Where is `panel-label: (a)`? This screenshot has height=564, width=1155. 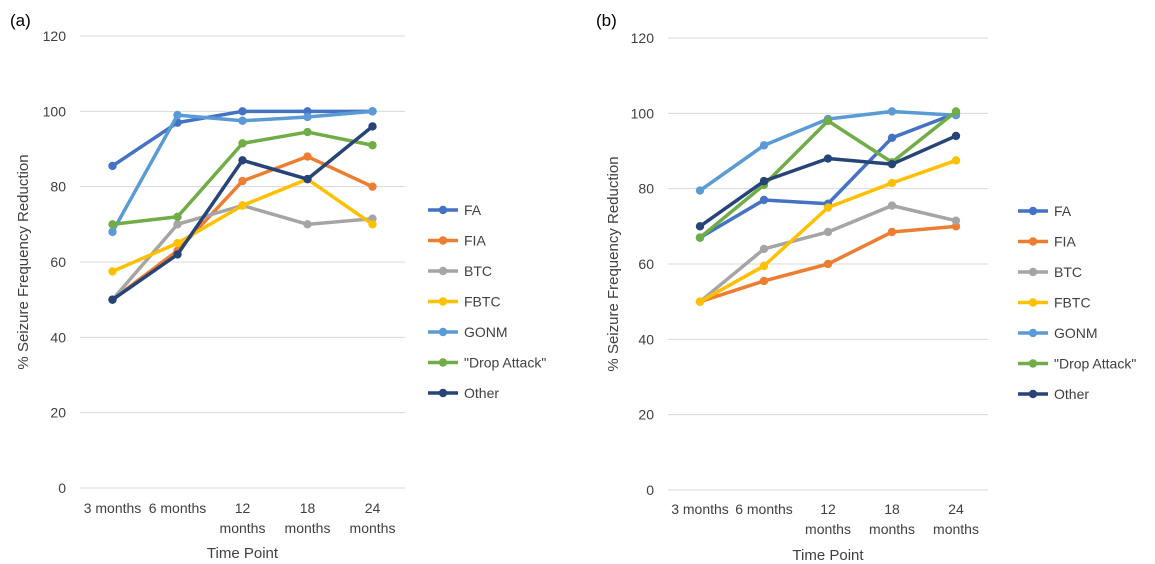 panel-label: (a) is located at coordinates (20, 20).